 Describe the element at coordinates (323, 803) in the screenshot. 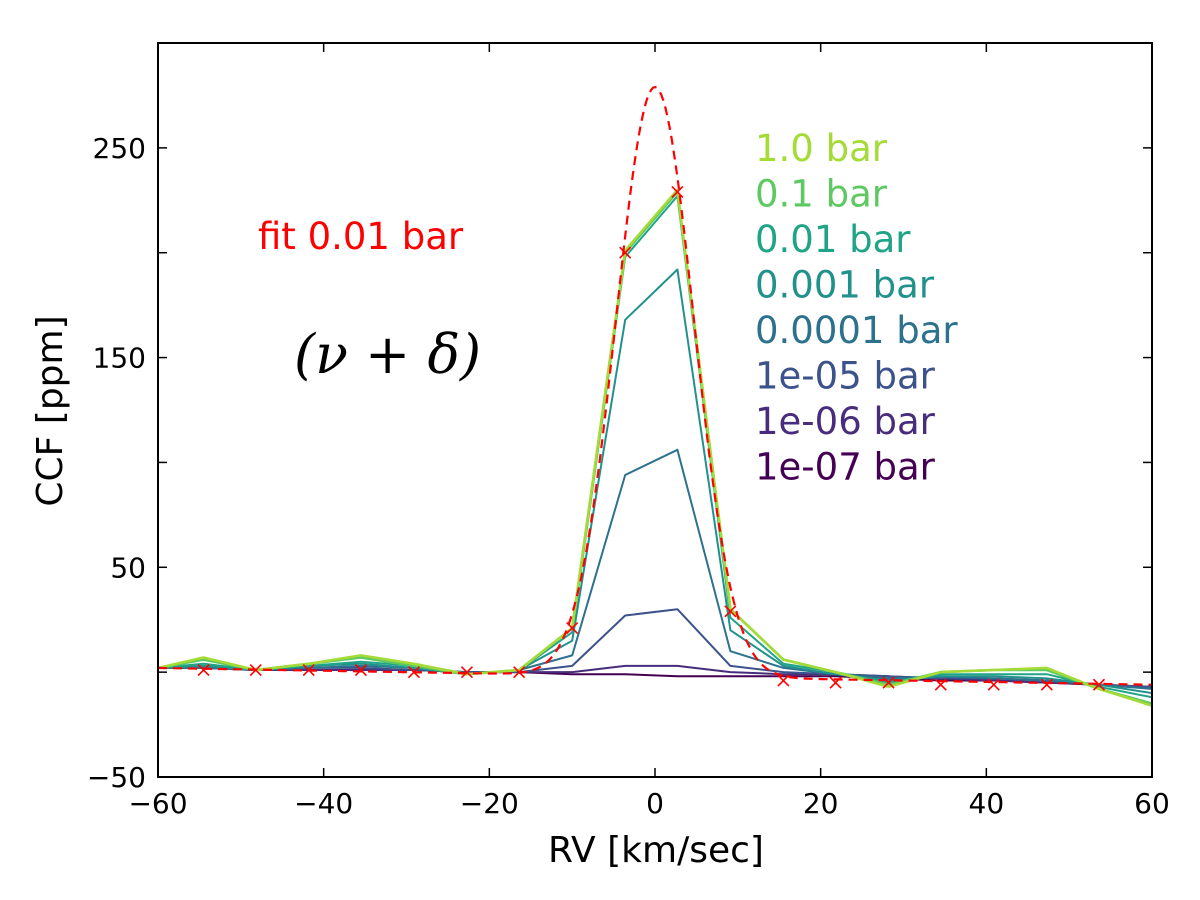

I see `x-tick-label: −40` at that location.